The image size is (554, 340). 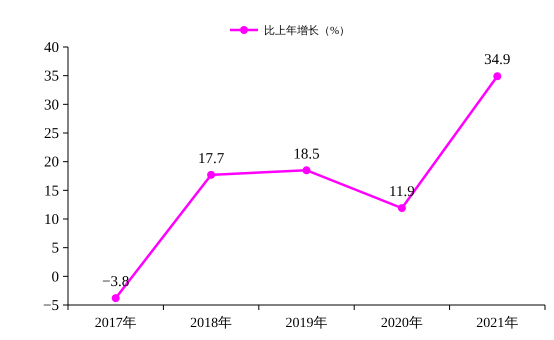 I want to click on y-tick-label: 40, so click(x=51, y=48).